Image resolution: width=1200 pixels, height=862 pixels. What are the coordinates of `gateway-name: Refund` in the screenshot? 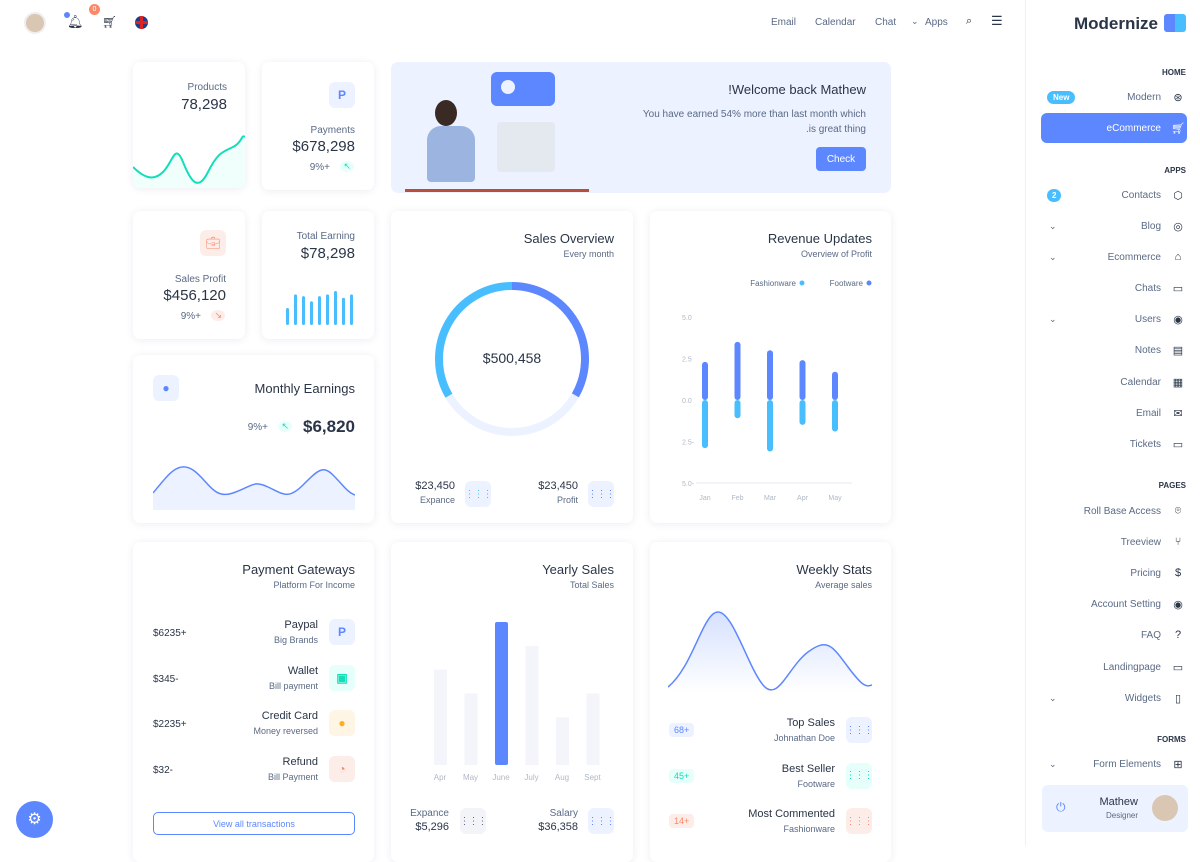 It's located at (300, 761).